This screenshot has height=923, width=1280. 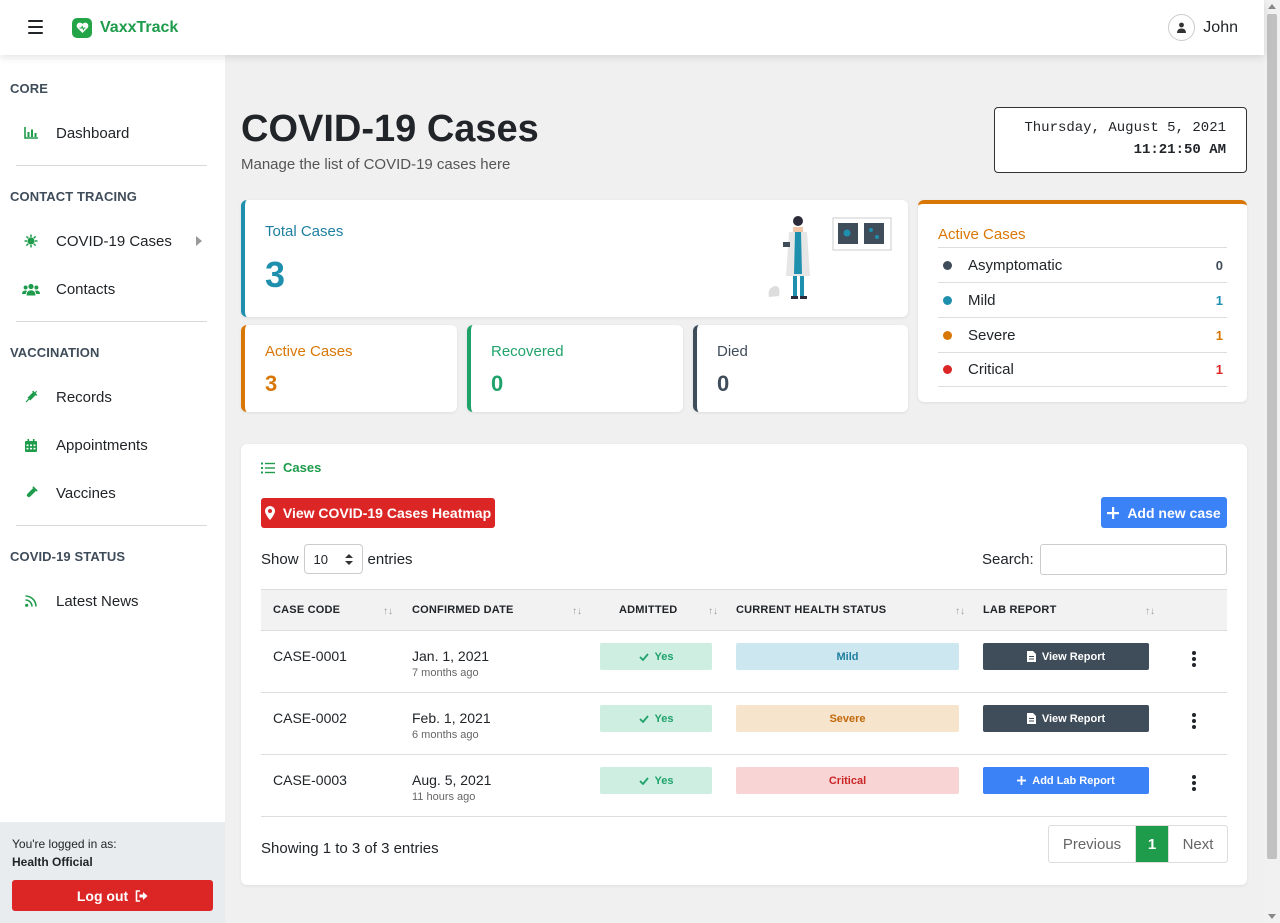 What do you see at coordinates (112, 241) in the screenshot?
I see `sidebar-item-covid-cases: COVID-19 Cases` at bounding box center [112, 241].